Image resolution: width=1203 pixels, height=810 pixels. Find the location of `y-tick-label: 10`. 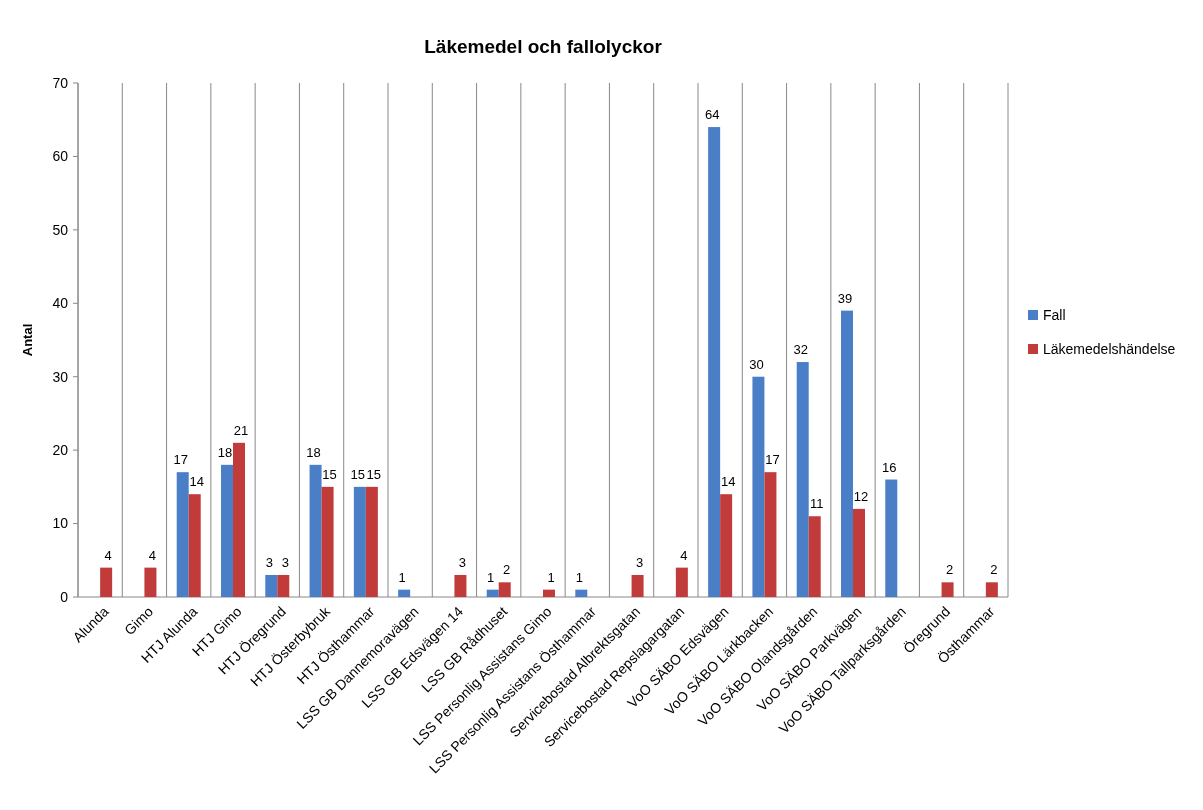

y-tick-label: 10 is located at coordinates (60, 523).